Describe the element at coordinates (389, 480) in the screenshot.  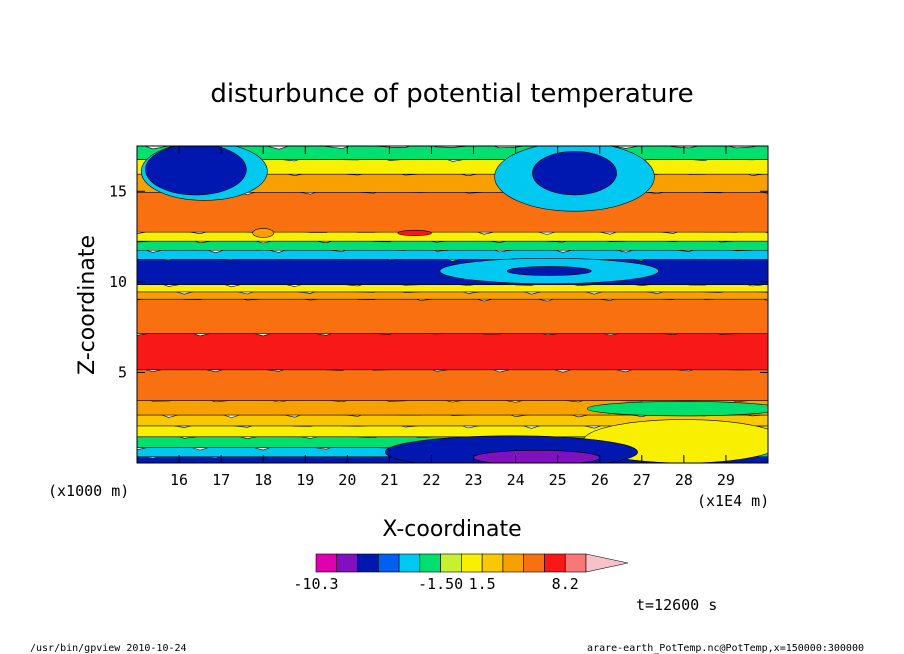
I see `x-tick-label: 21` at that location.